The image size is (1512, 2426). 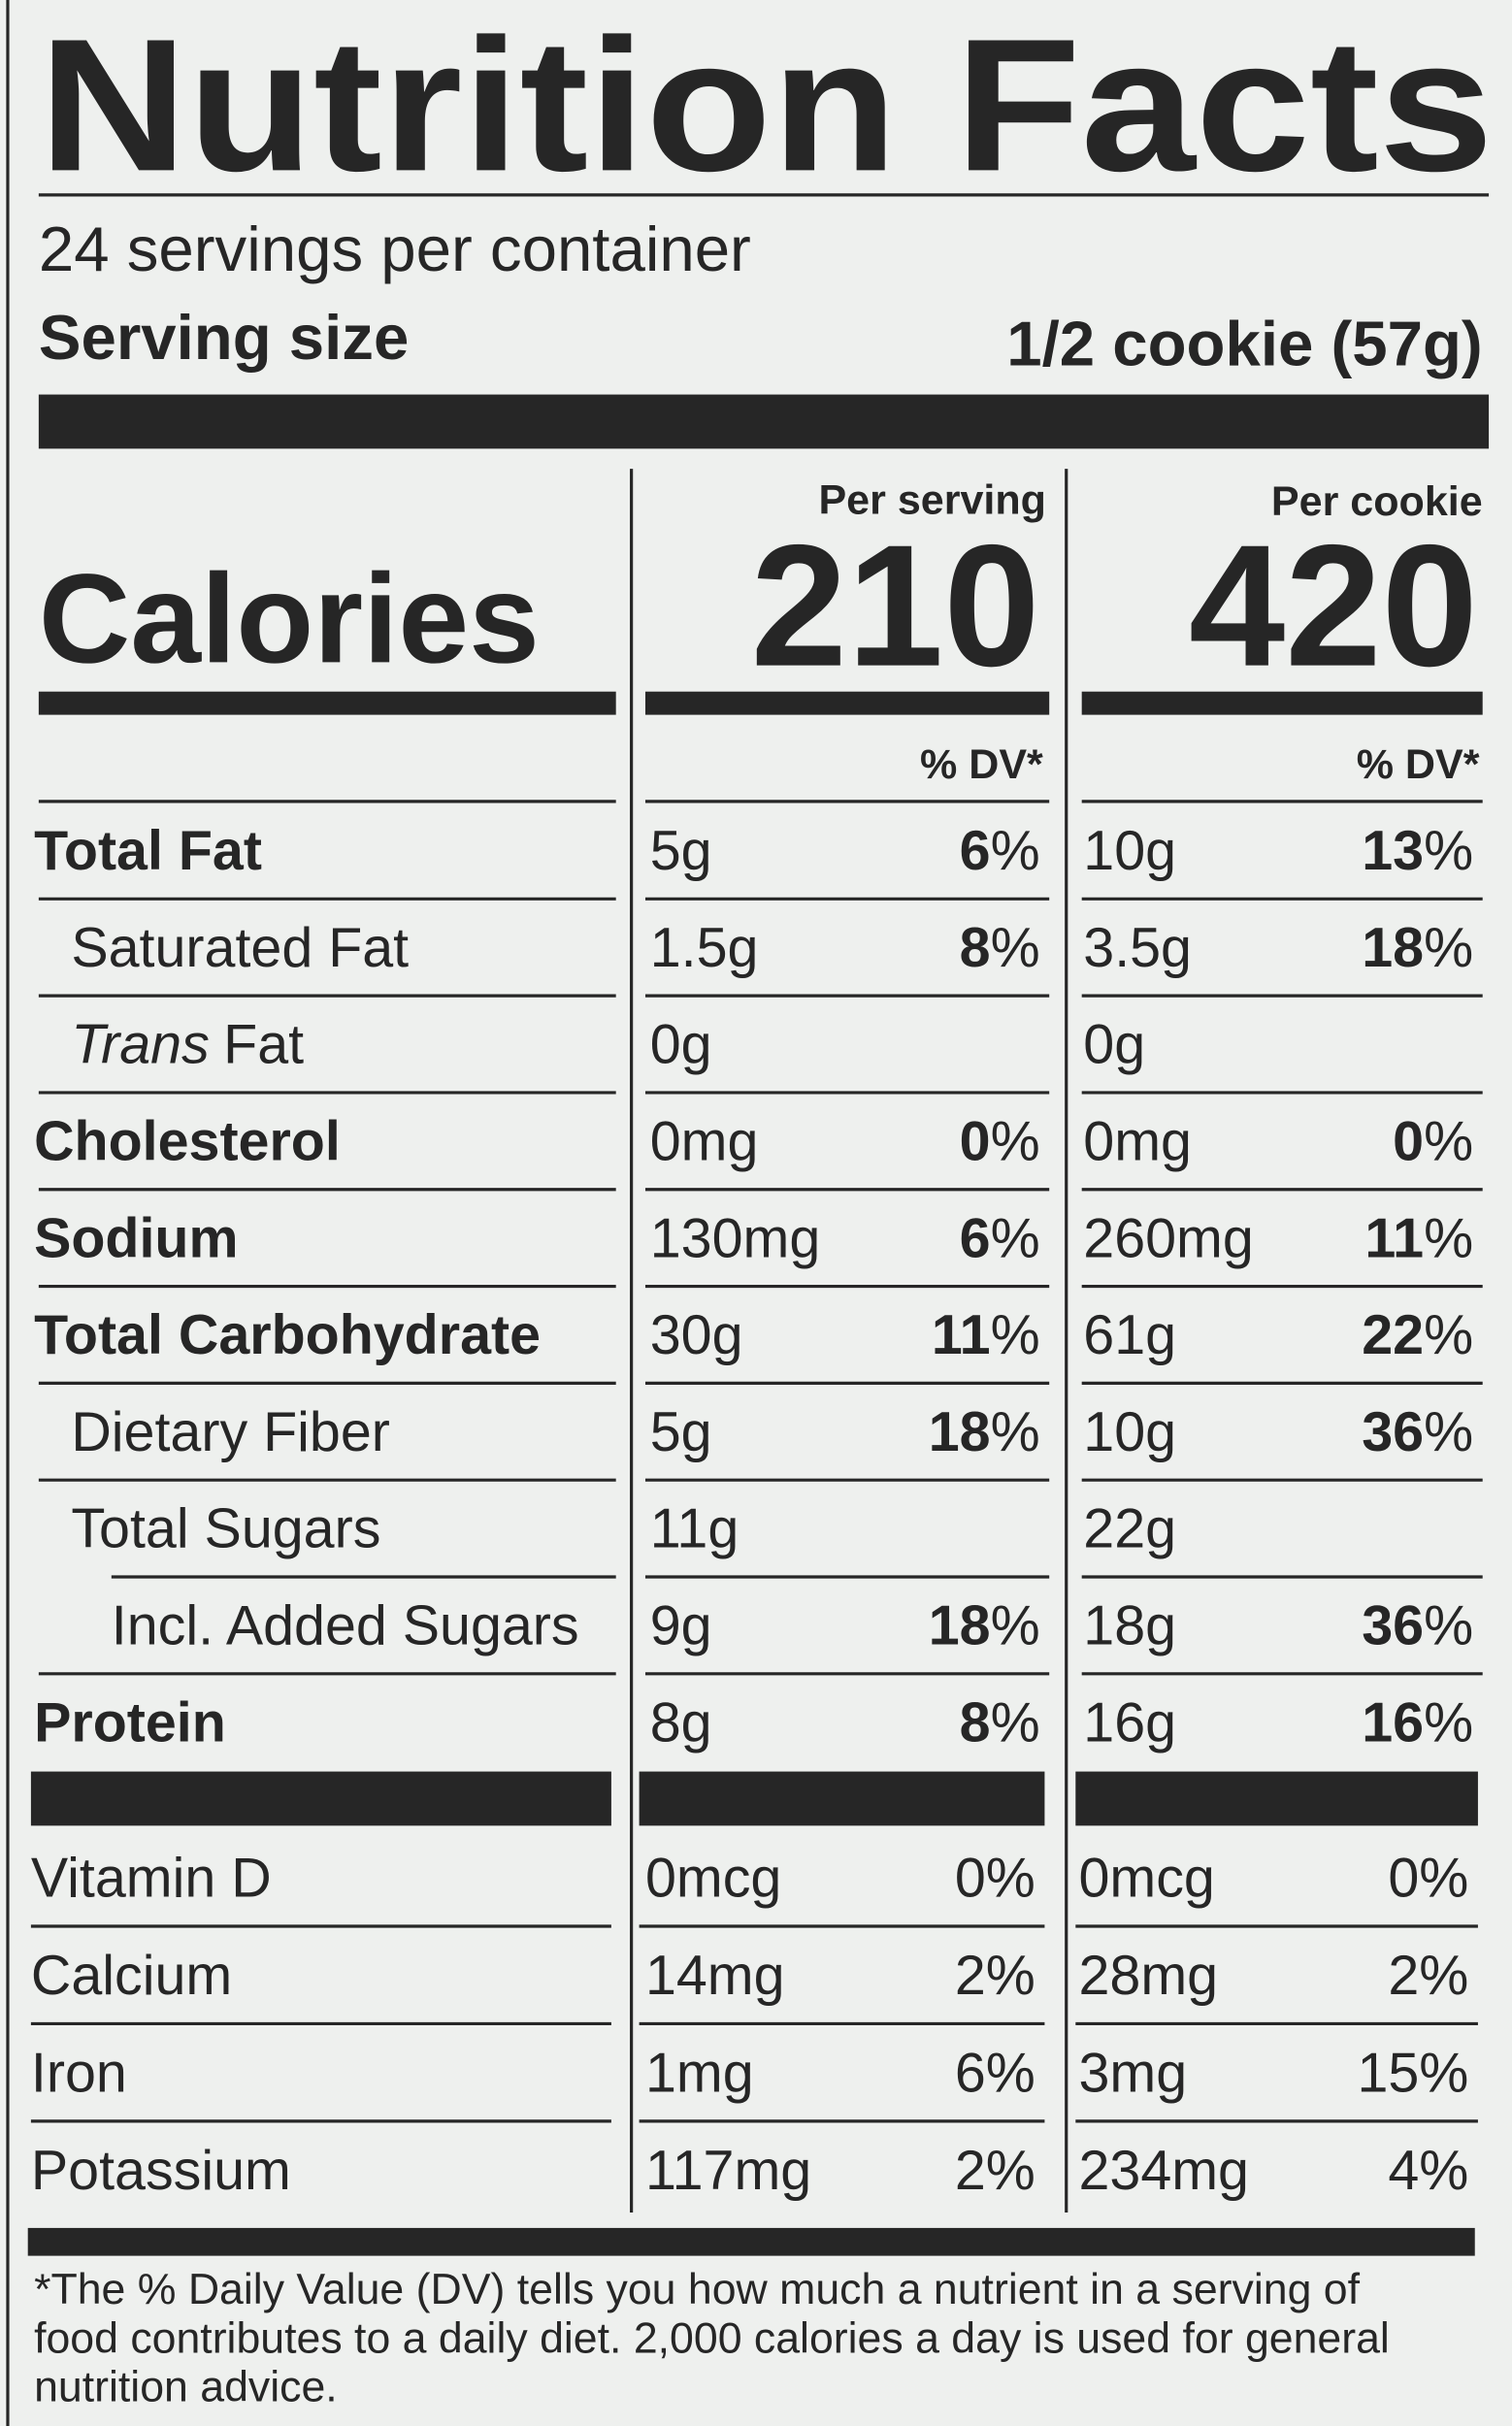 I want to click on amount: 1.5g, so click(x=705, y=948).